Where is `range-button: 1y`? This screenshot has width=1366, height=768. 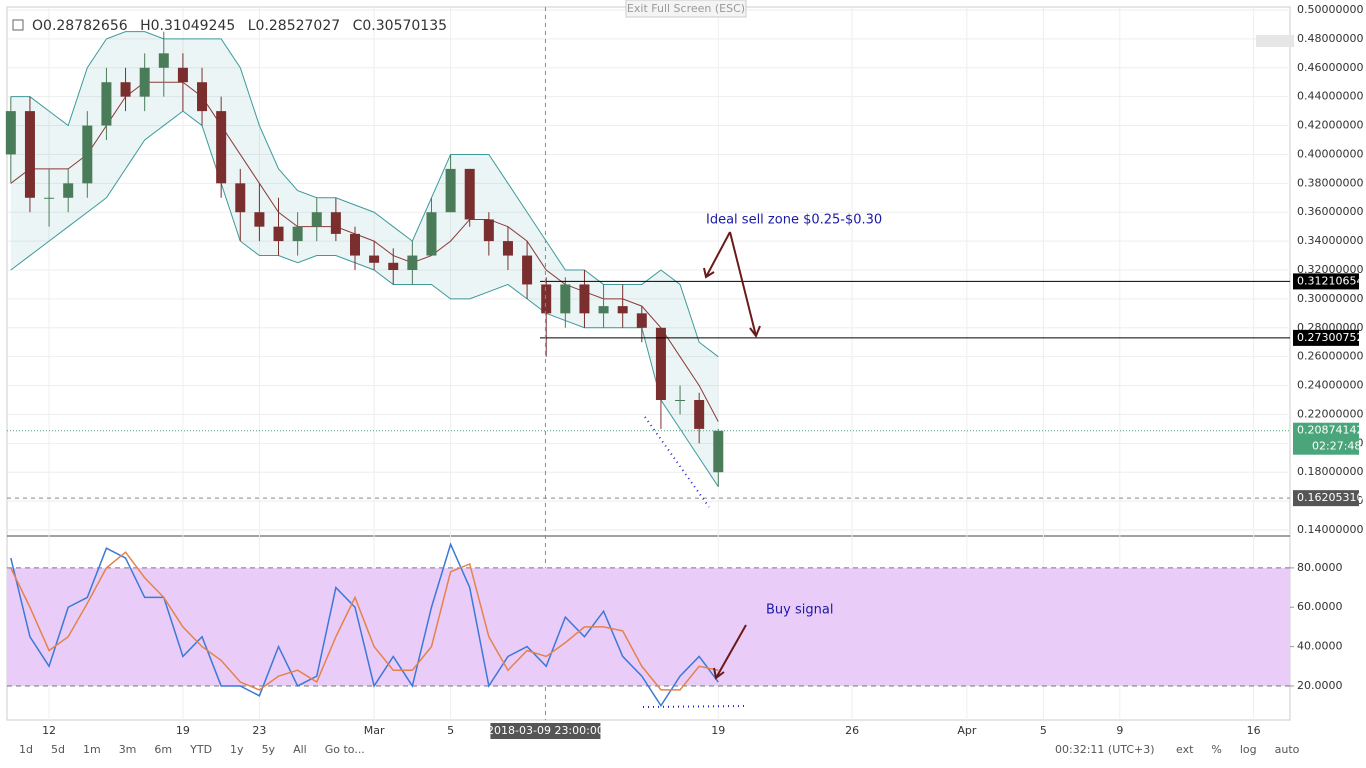
range-button: 1y is located at coordinates (237, 749).